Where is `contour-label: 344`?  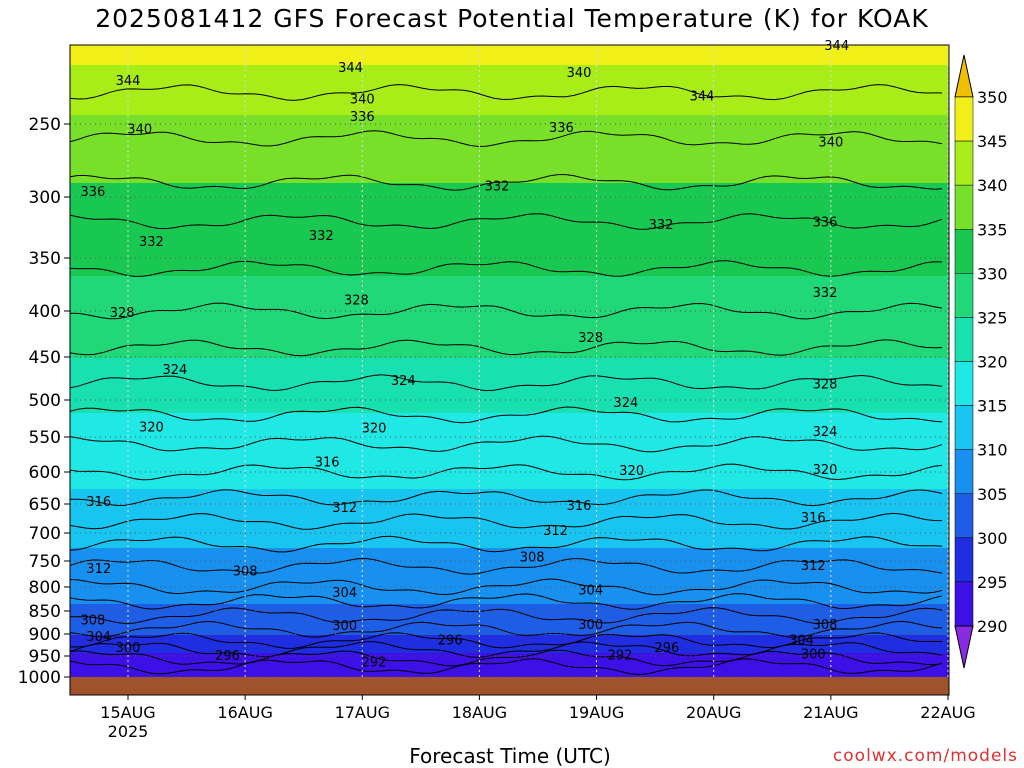 contour-label: 344 is located at coordinates (128, 81).